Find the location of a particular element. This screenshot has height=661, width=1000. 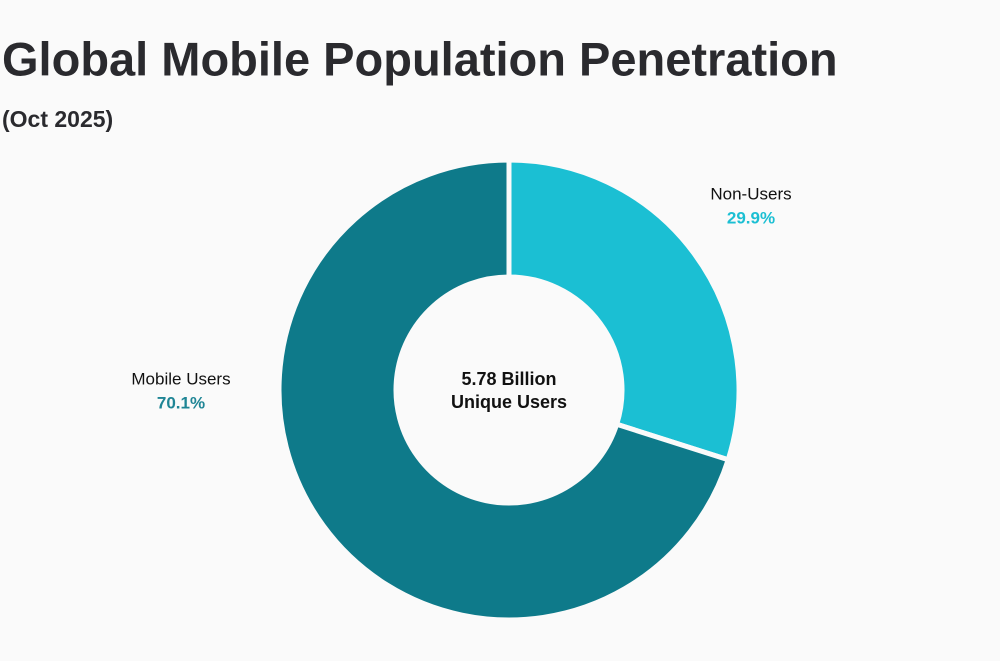

slice-label: Mobile Users is located at coordinates (180, 378).